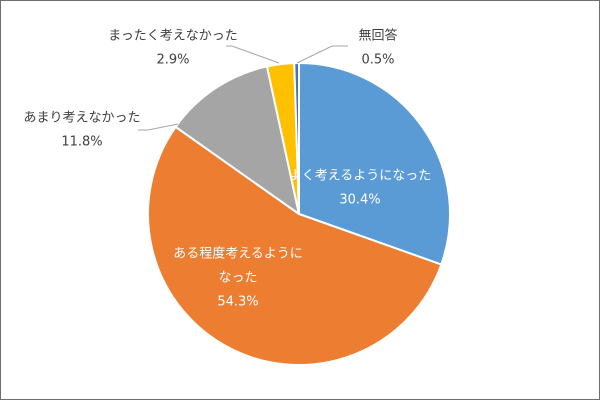  Describe the element at coordinates (377, 60) in the screenshot. I see `slice-value-label: 0.5%` at that location.